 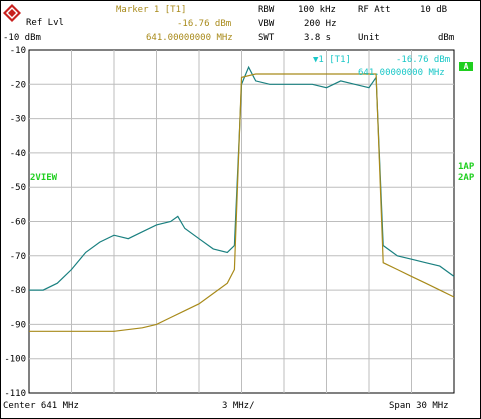 What do you see at coordinates (434, 10) in the screenshot?
I see `rf-att-value: 10 dB` at bounding box center [434, 10].